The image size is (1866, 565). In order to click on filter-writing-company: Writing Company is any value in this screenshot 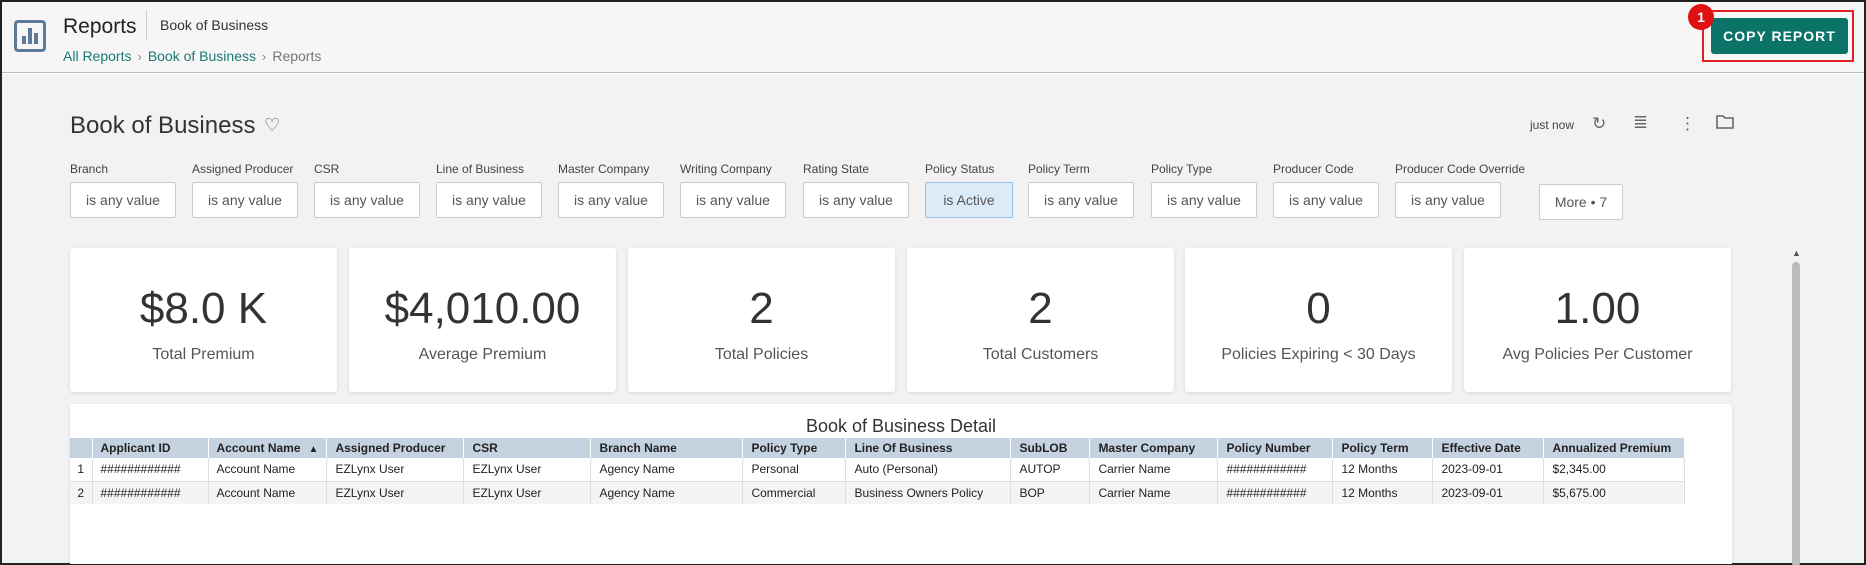, I will do `click(733, 190)`.